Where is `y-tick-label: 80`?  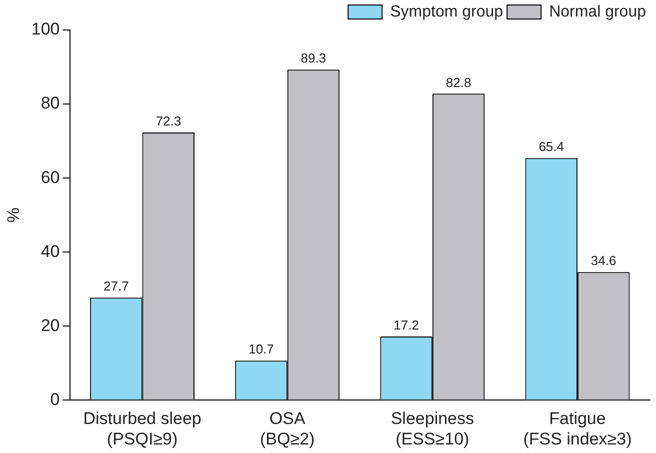 y-tick-label: 80 is located at coordinates (50, 103).